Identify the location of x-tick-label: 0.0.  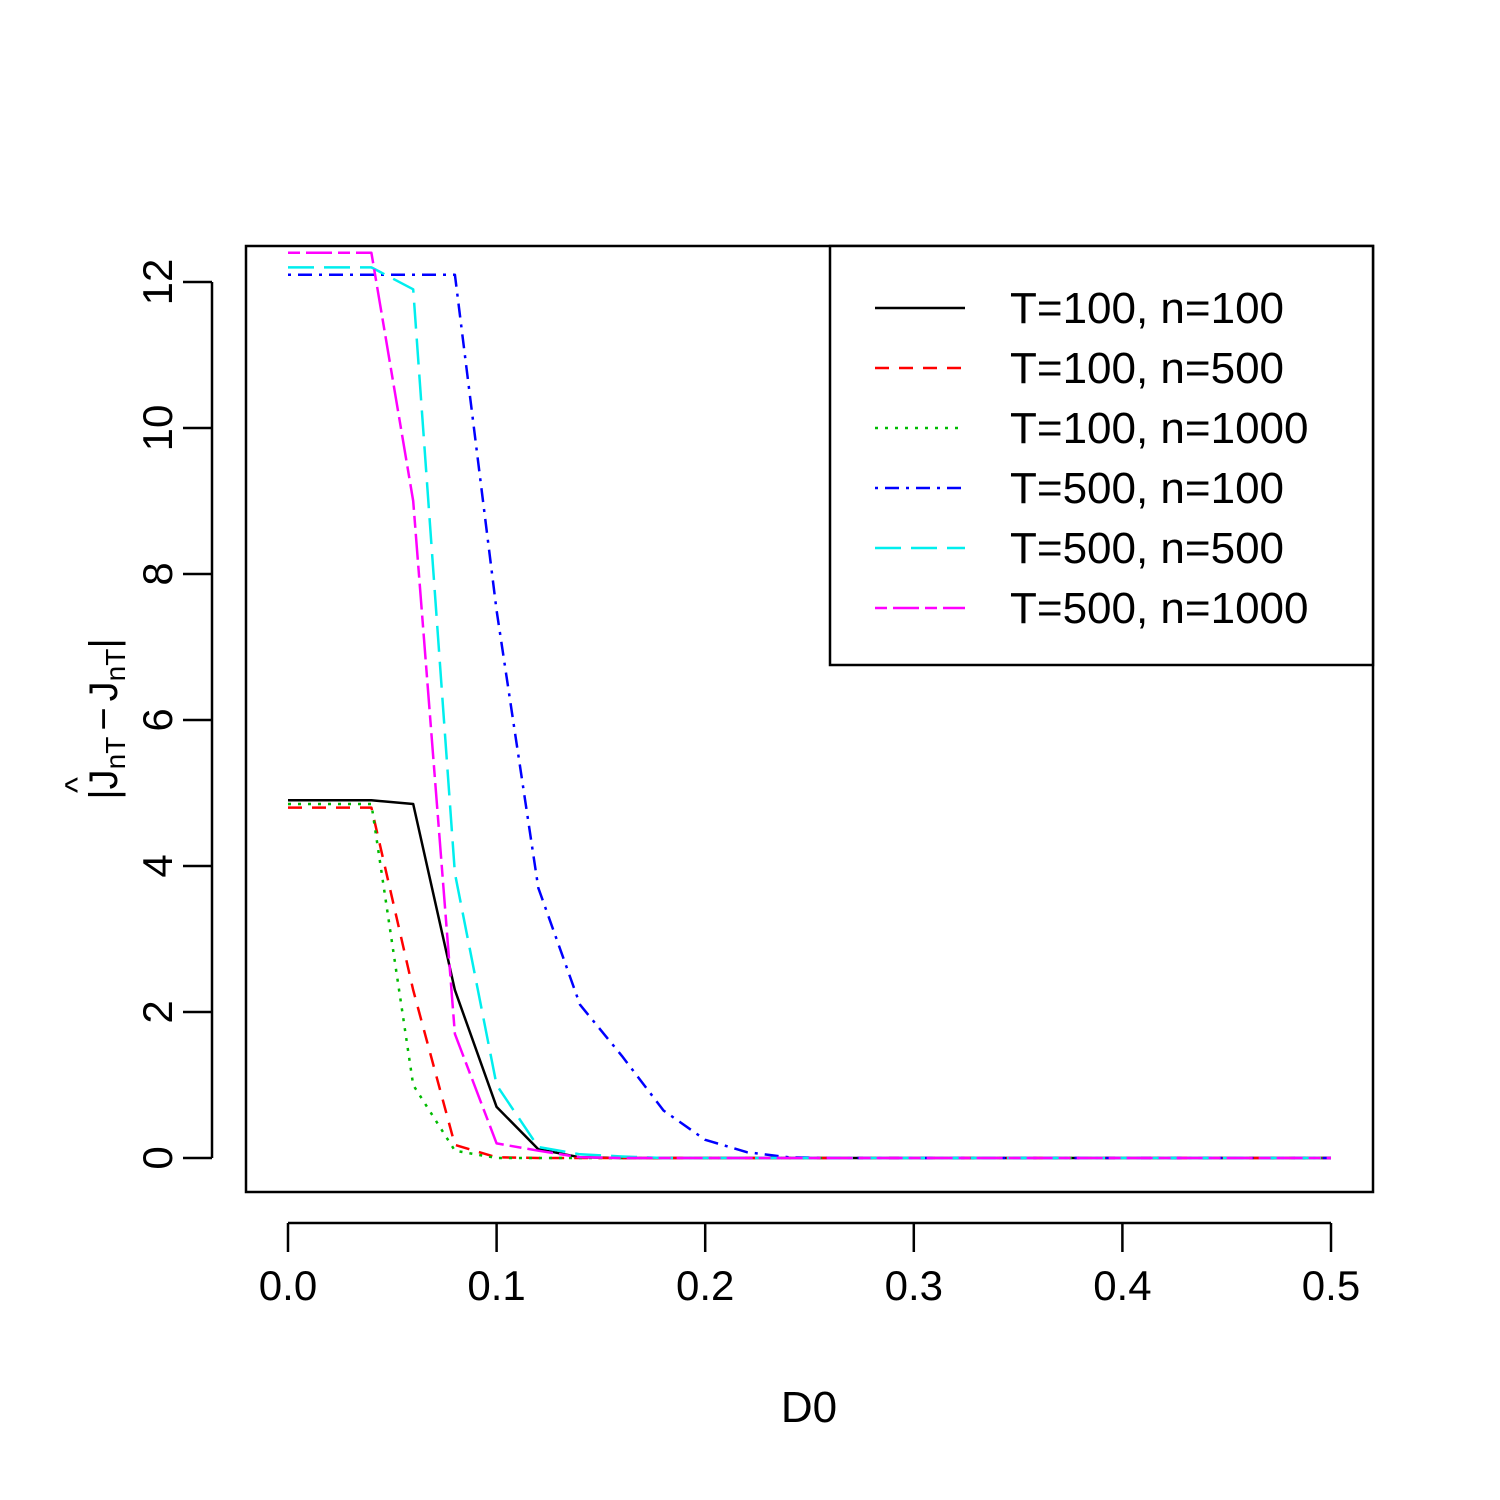
(288, 1285).